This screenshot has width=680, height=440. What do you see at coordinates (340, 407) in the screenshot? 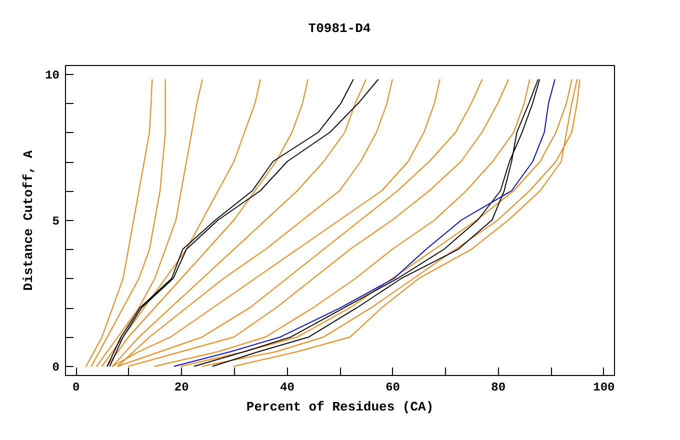
I see `x-axis-title: Percent of Residues (CA)` at bounding box center [340, 407].